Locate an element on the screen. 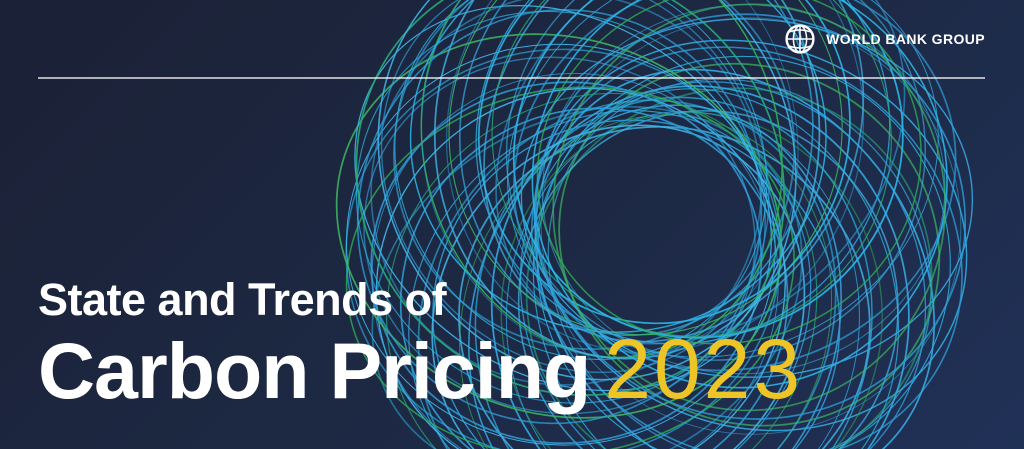 Image resolution: width=1024 pixels, height=449 pixels. world-bank-logo-text: WORLD BANK GROUP is located at coordinates (905, 39).